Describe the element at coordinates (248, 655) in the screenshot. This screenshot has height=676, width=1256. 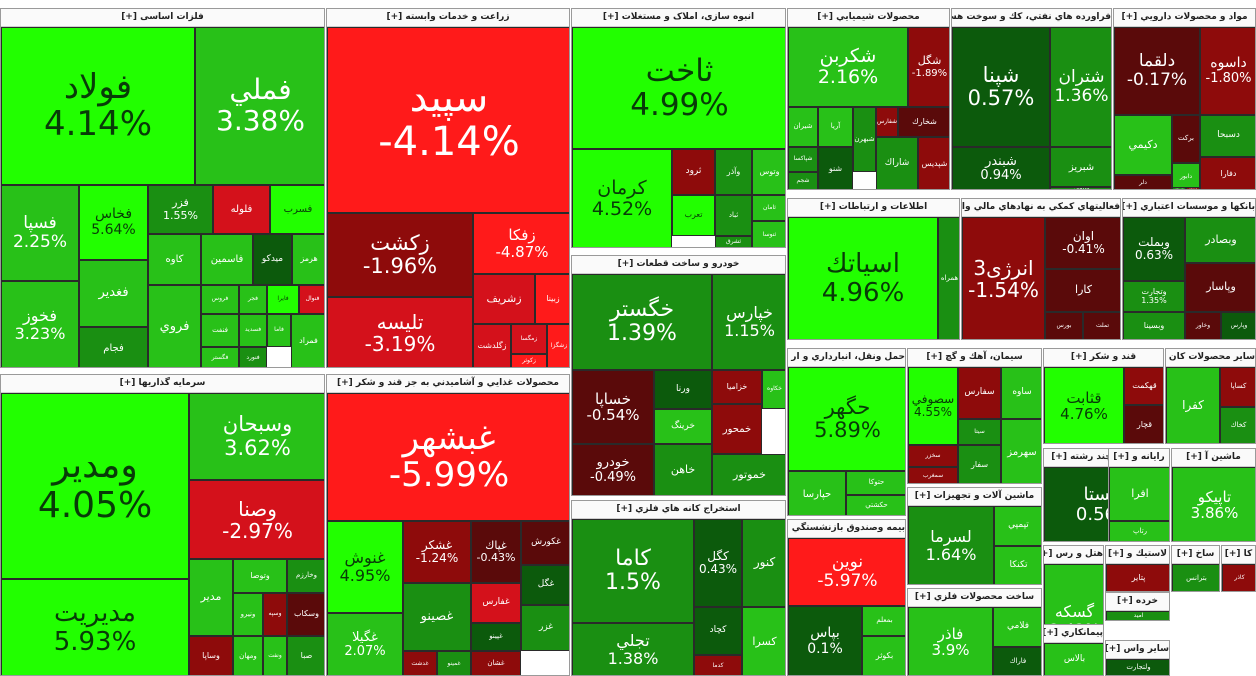
I see `stock-tile: ومهان` at that location.